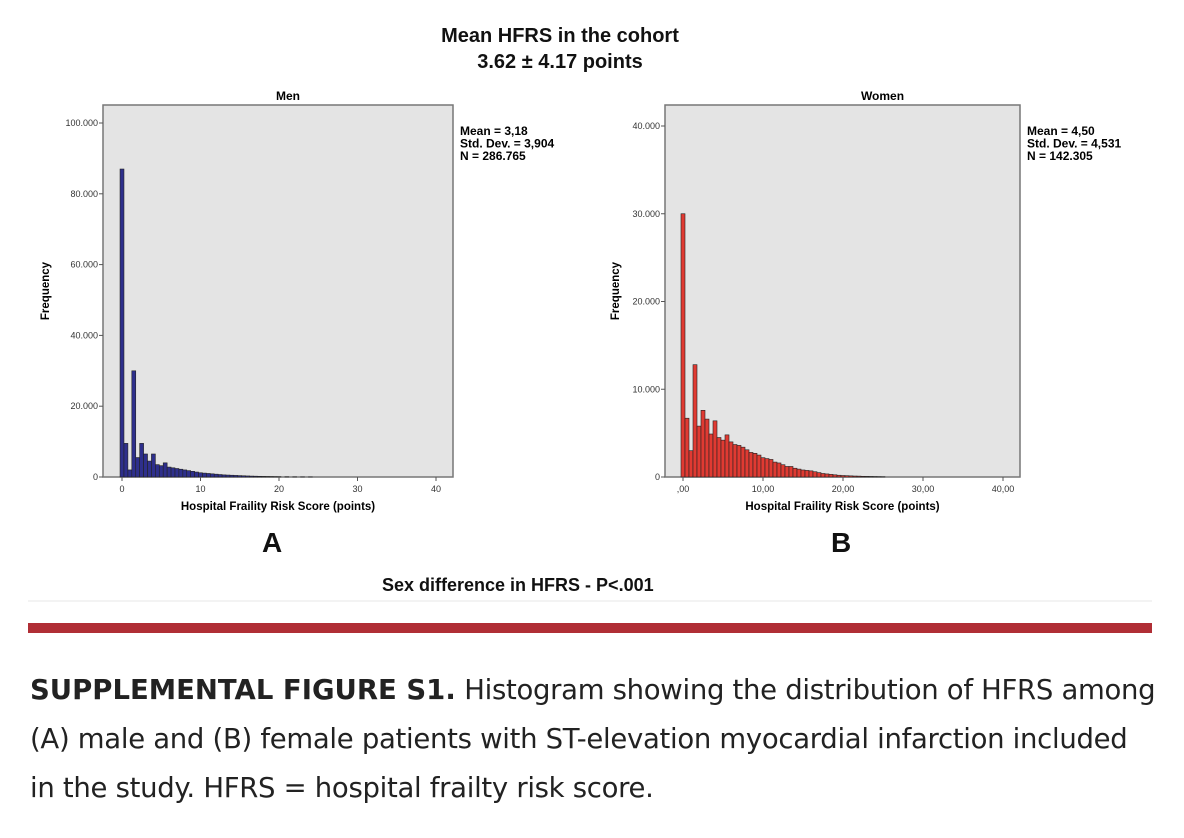 The width and height of the screenshot is (1184, 838). What do you see at coordinates (560, 62) in the screenshot?
I see `figure-subtitle: 3.62 ± 4.17 points` at bounding box center [560, 62].